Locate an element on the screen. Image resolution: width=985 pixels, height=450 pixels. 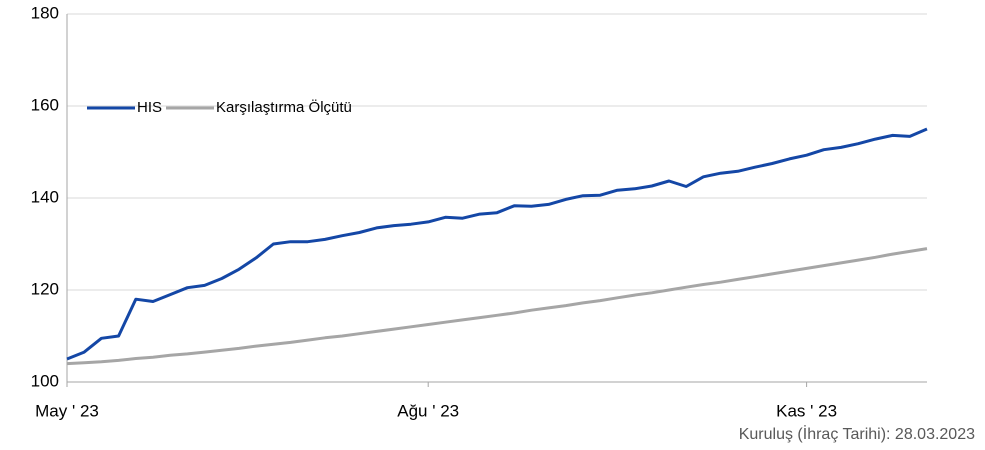
x-tick-label: Ağu ' 23 is located at coordinates (428, 410).